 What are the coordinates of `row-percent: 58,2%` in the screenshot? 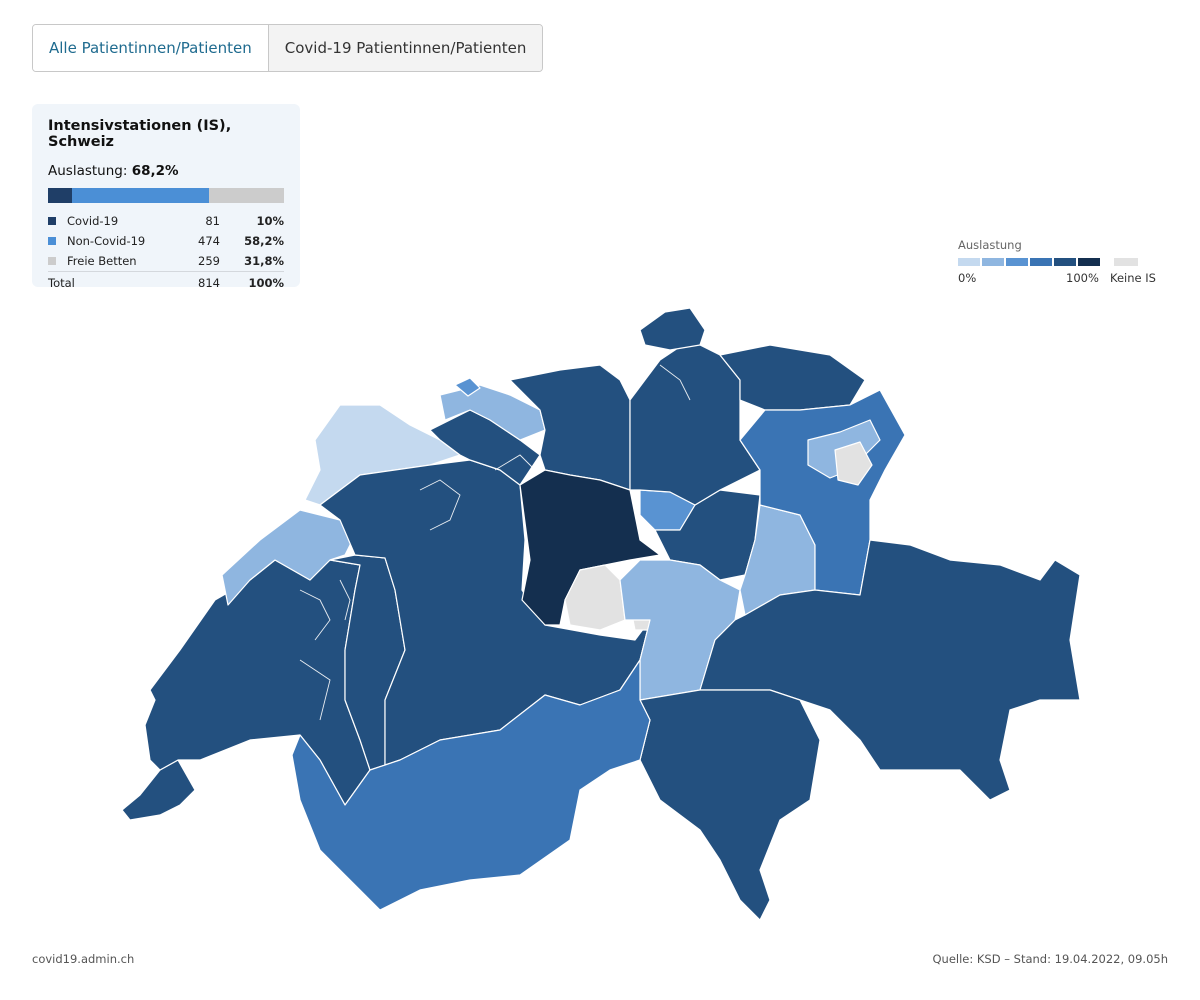 It's located at (264, 241).